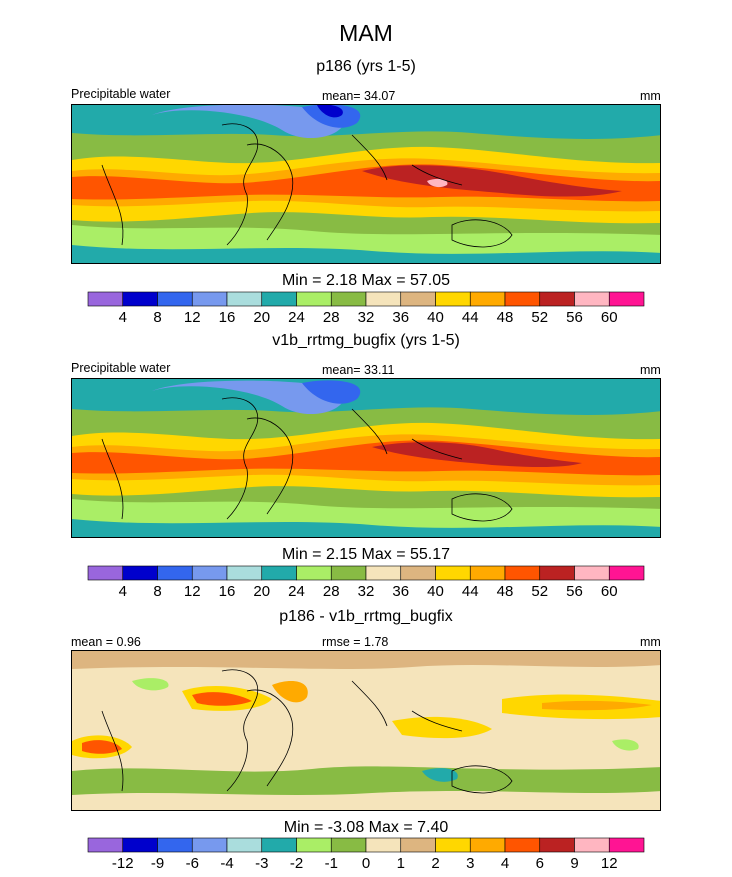 Image resolution: width=732 pixels, height=877 pixels. What do you see at coordinates (574, 591) in the screenshot?
I see `colorbar-tick-label: 56` at bounding box center [574, 591].